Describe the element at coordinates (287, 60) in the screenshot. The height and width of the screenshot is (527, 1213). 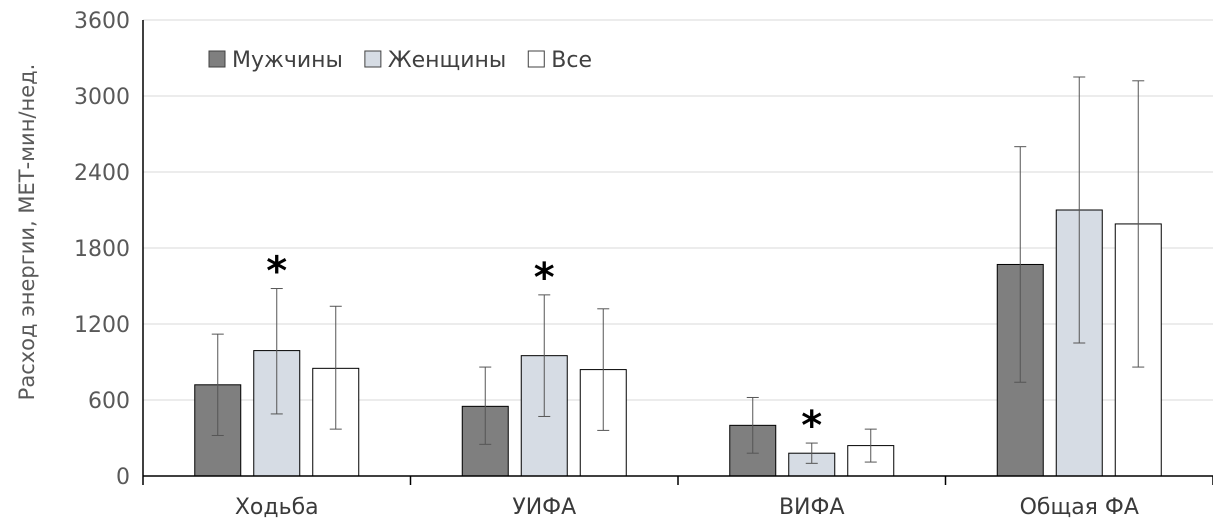
I see `legend-label: Мужчины` at that location.